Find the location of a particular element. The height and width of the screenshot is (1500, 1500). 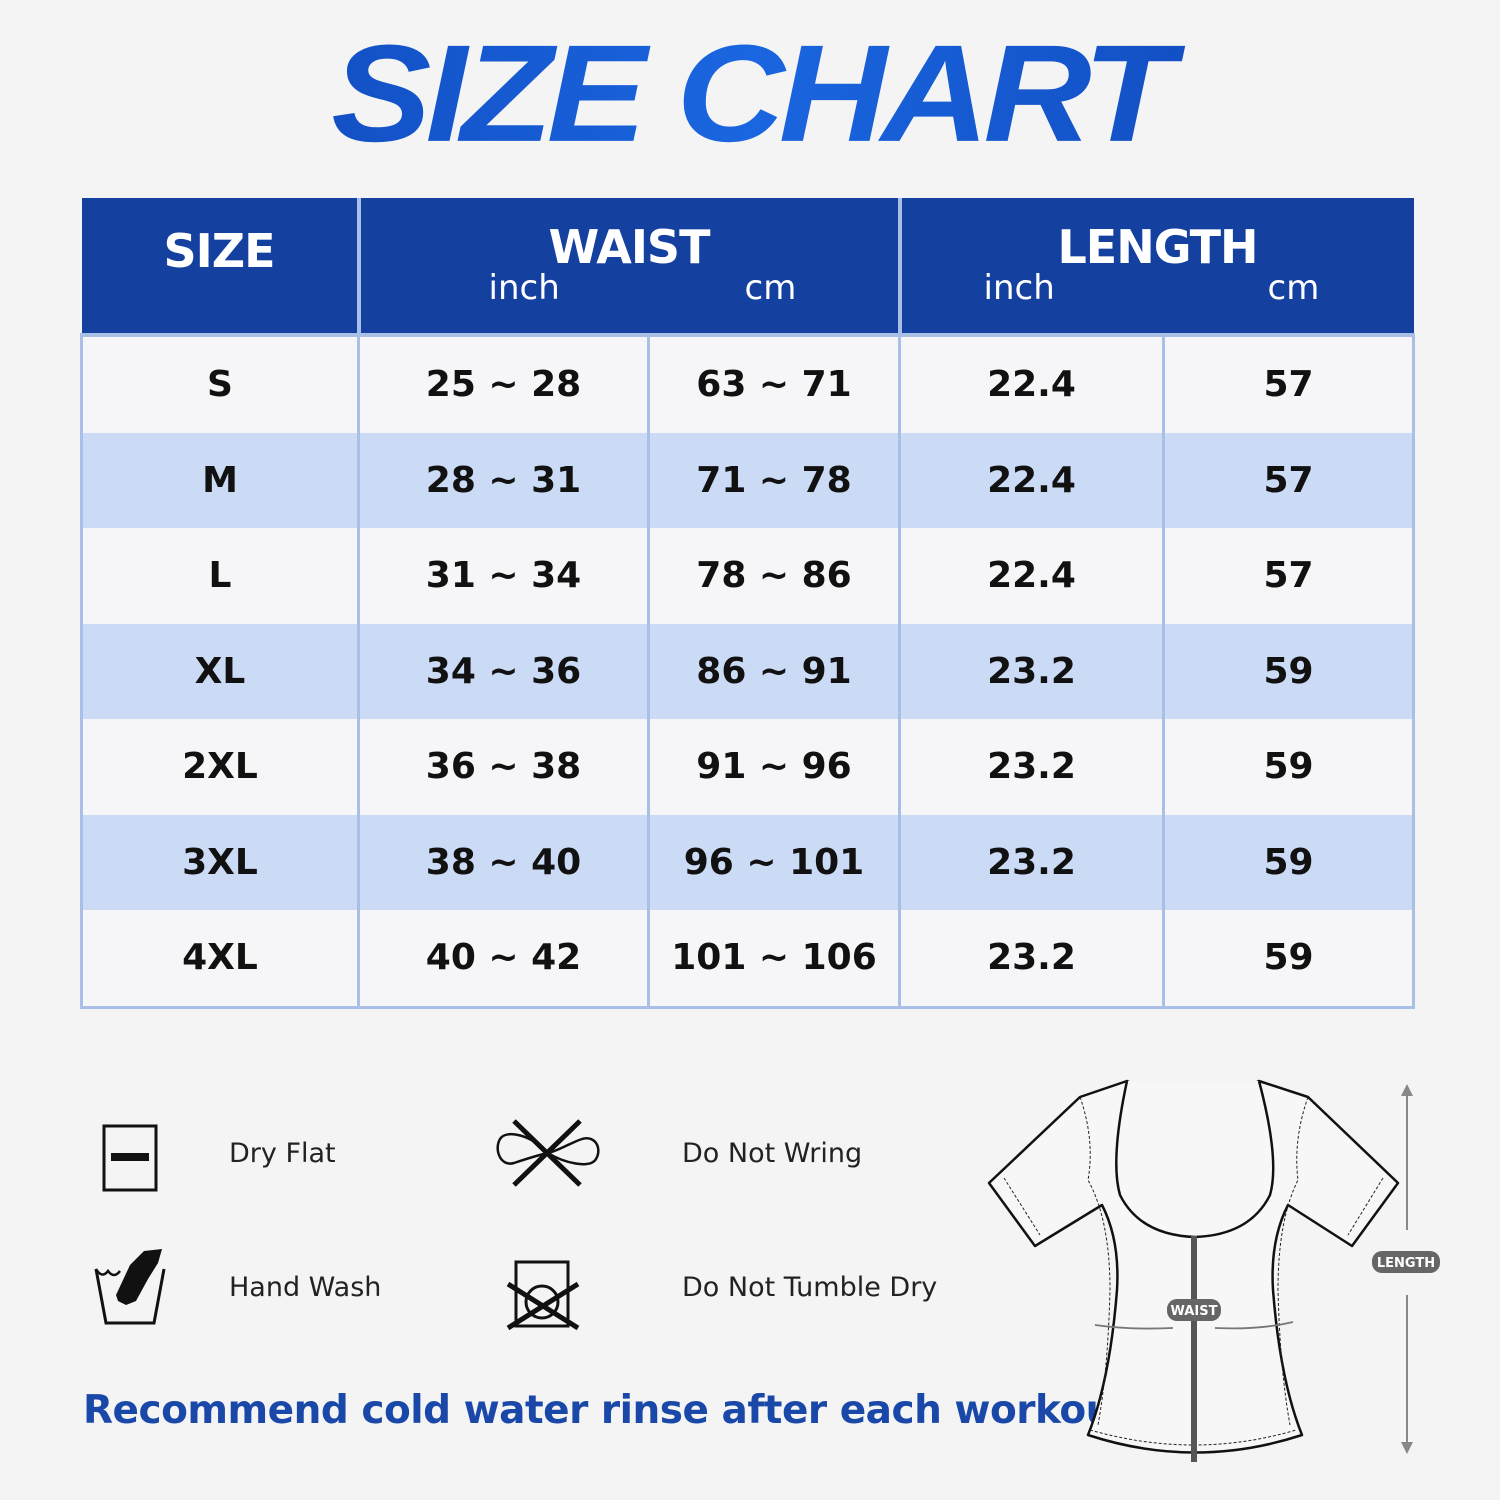

table-row: M 28 ~ 31 71 ~ 78 22.4 57 is located at coordinates (747, 480).